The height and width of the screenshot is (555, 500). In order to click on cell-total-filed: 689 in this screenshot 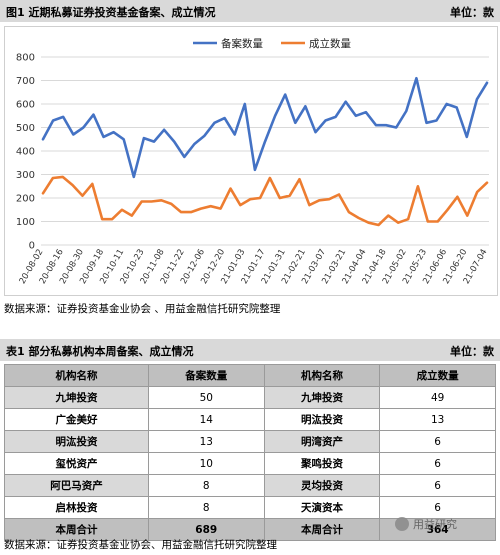, I will do `click(206, 529)`.